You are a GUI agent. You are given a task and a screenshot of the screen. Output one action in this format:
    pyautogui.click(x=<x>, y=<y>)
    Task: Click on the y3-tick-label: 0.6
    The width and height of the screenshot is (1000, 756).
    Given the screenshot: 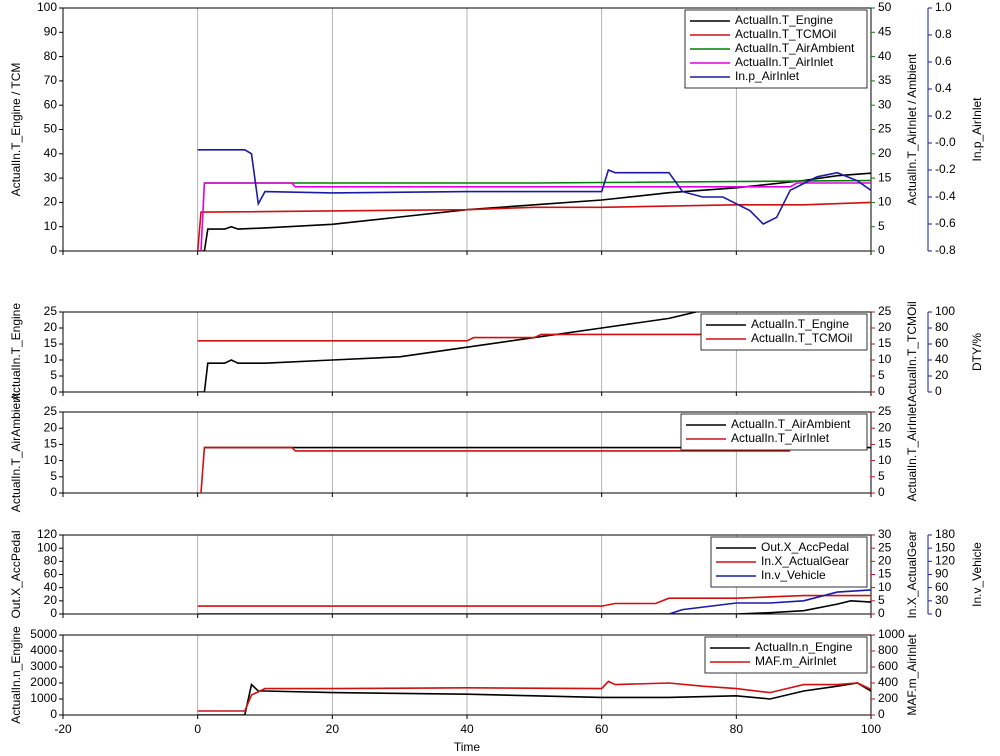 What is the action you would take?
    pyautogui.click(x=943, y=61)
    